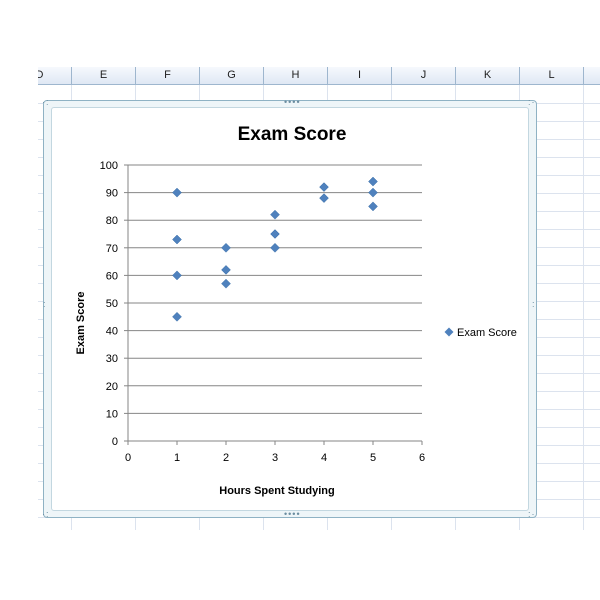  Describe the element at coordinates (109, 166) in the screenshot. I see `y-tick-label: 100` at that location.